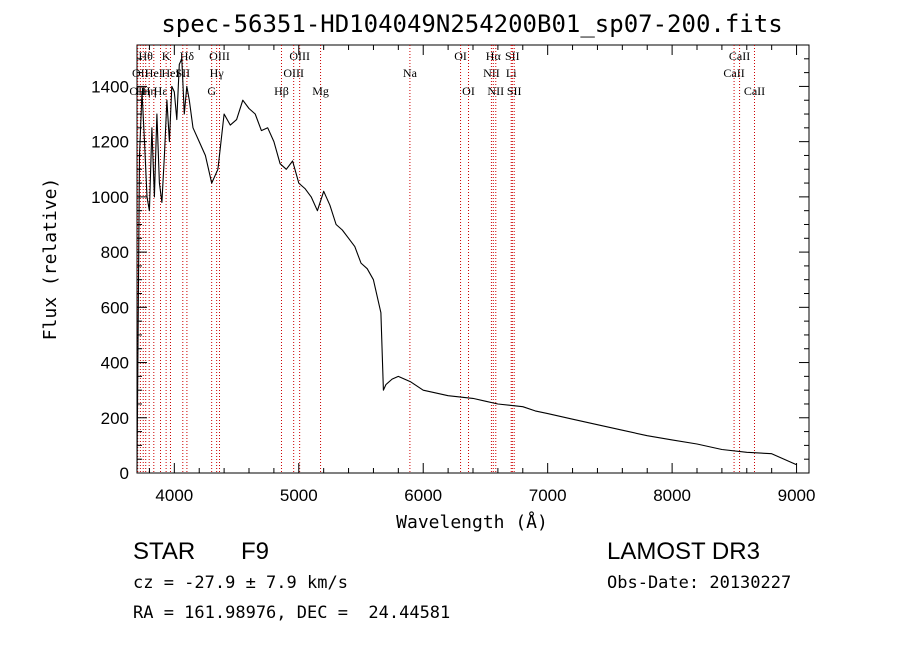 The width and height of the screenshot is (900, 649). I want to click on y-tick-label-1: 200, so click(115, 418).